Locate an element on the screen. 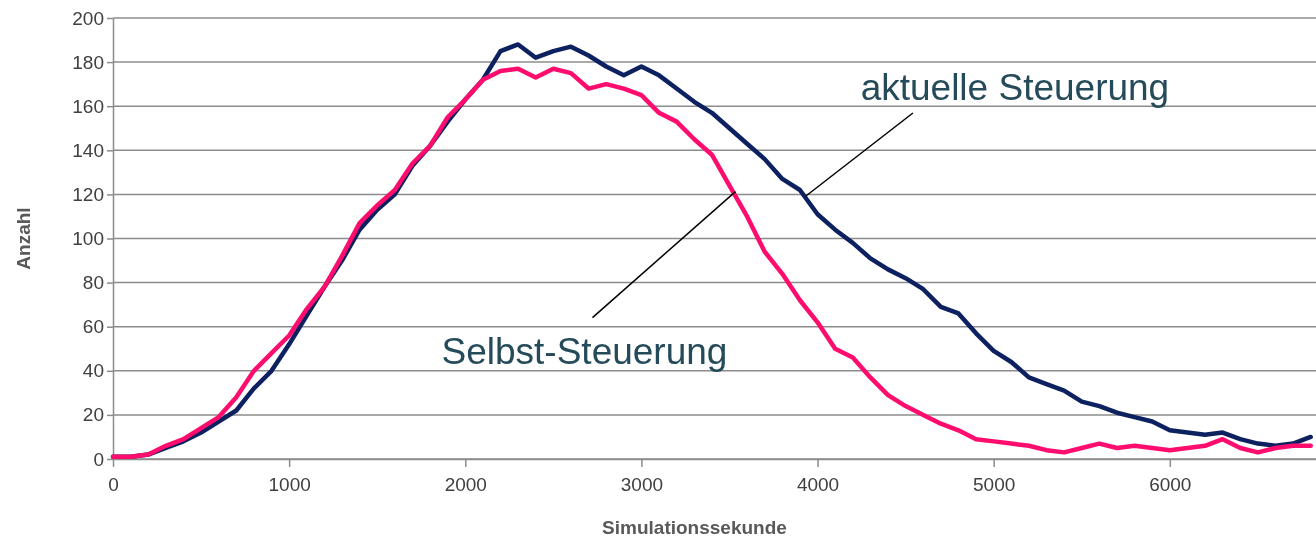 The width and height of the screenshot is (1316, 540). y-tick-label: 180 is located at coordinates (88, 62).